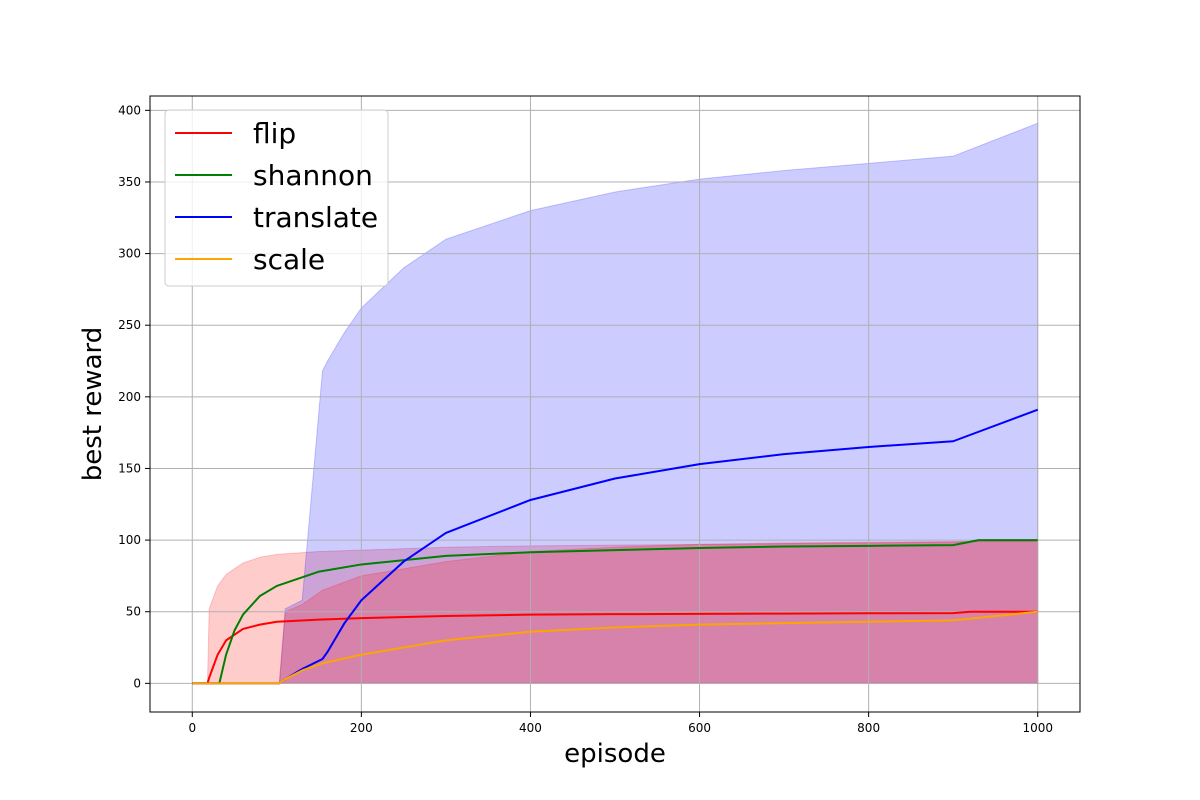 The image size is (1200, 800). I want to click on series-line-shannon, so click(615, 612).